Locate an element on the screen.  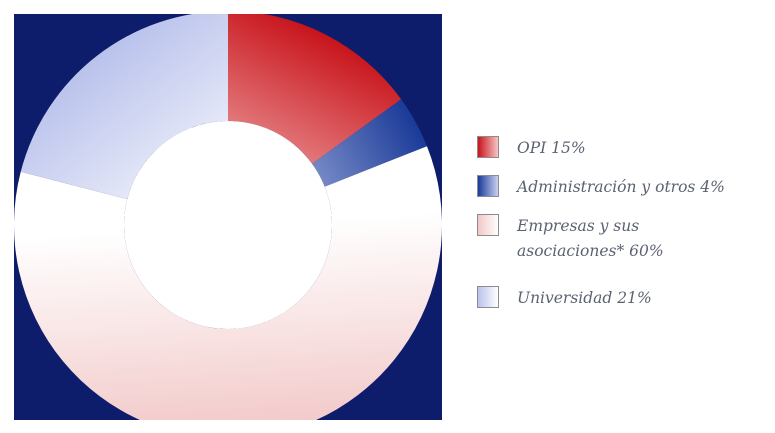
donut-hole is located at coordinates (228, 225).